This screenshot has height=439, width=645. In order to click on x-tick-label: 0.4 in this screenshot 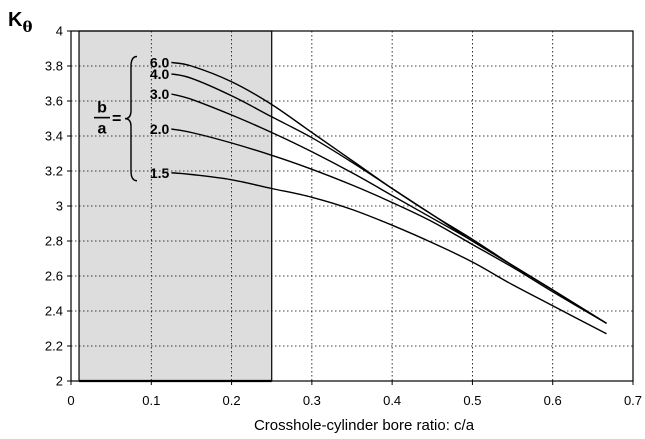, I will do `click(392, 400)`.